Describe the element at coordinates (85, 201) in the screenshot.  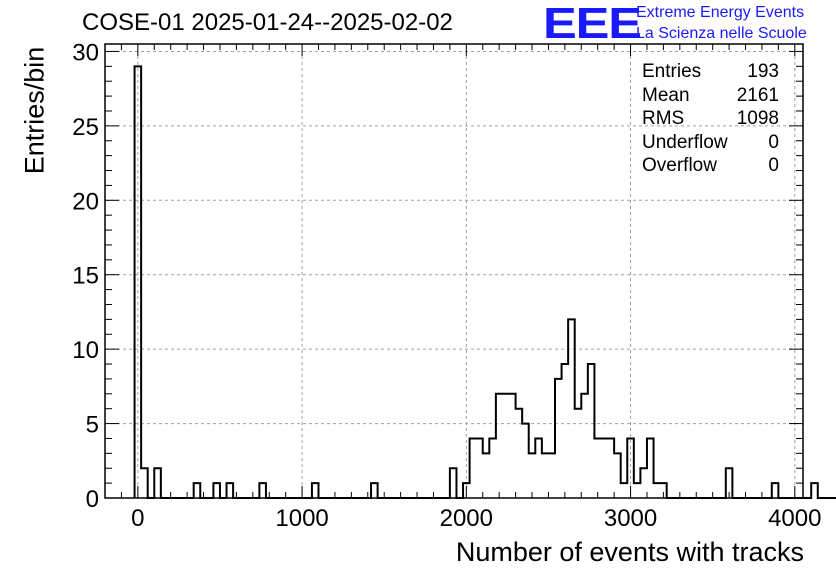
I see `y-tick-label: 20` at that location.